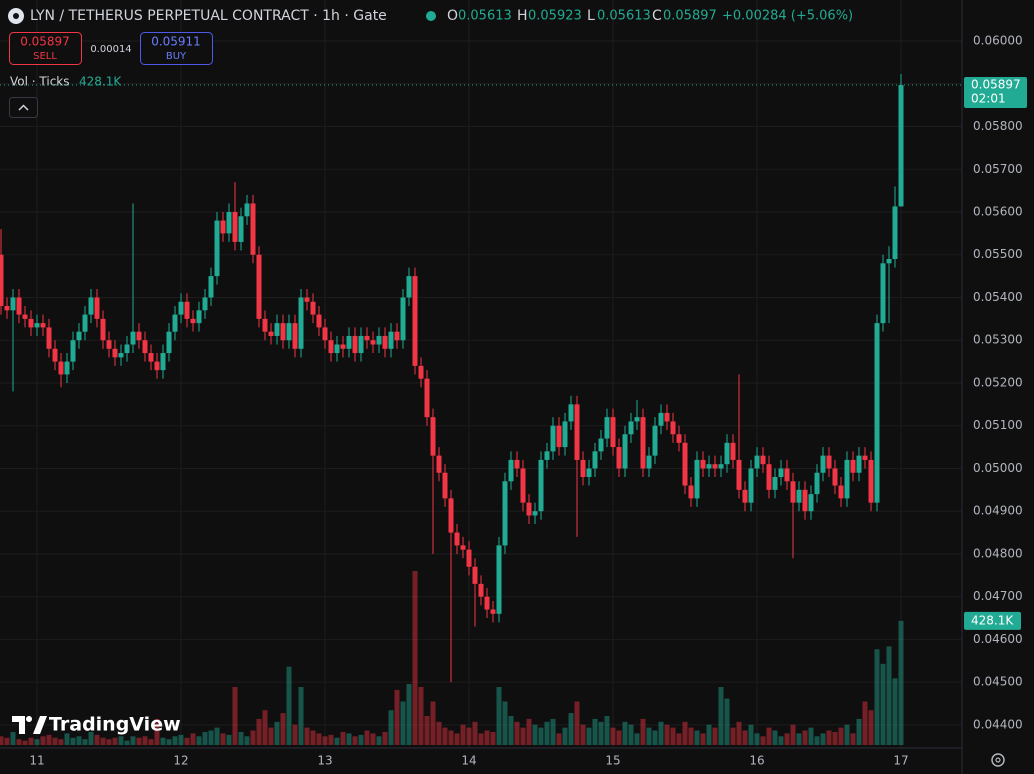 This screenshot has height=774, width=1034. I want to click on y-tick-label: 0.05300, so click(998, 340).